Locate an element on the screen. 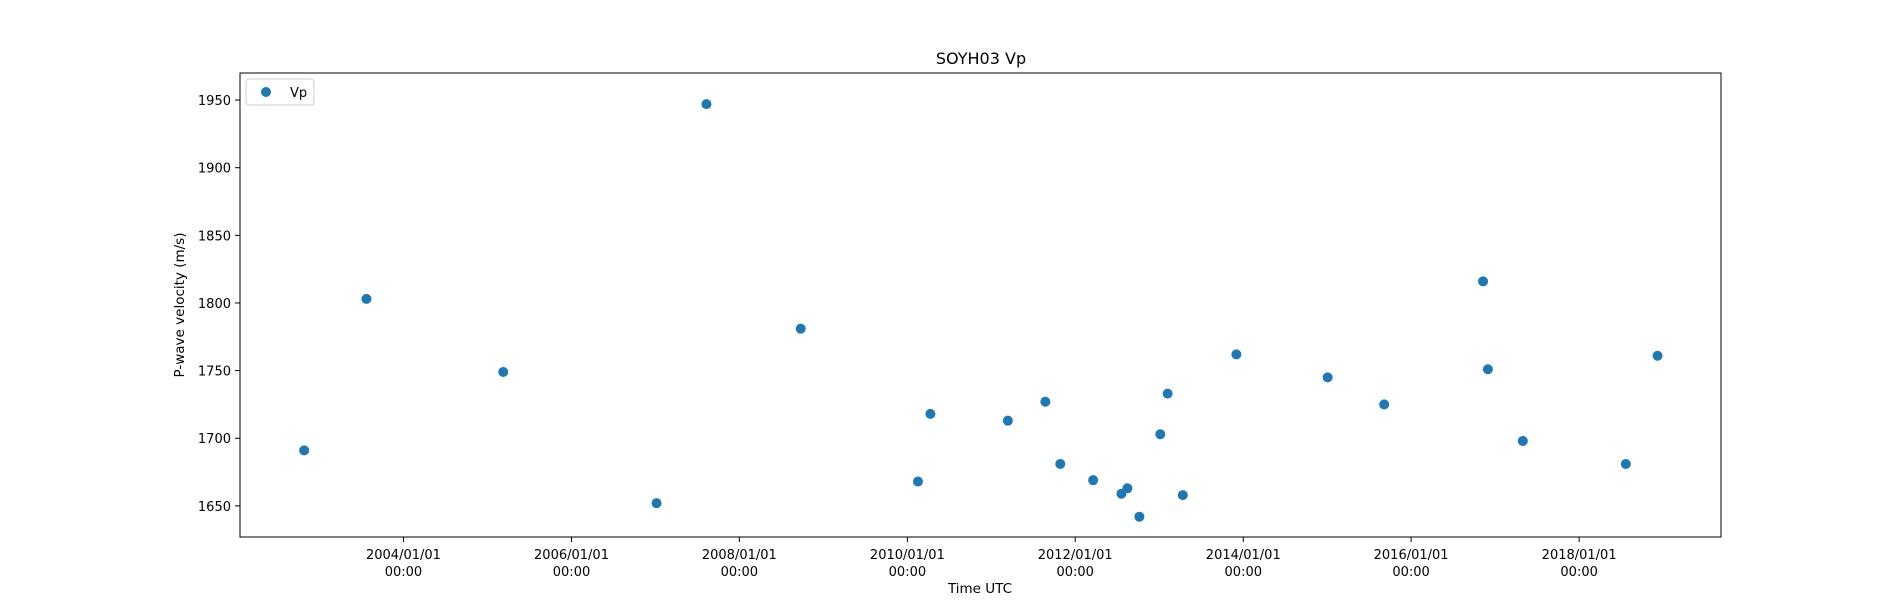 The height and width of the screenshot is (600, 1900). chart-title: SOYH03 Vp is located at coordinates (981, 58).